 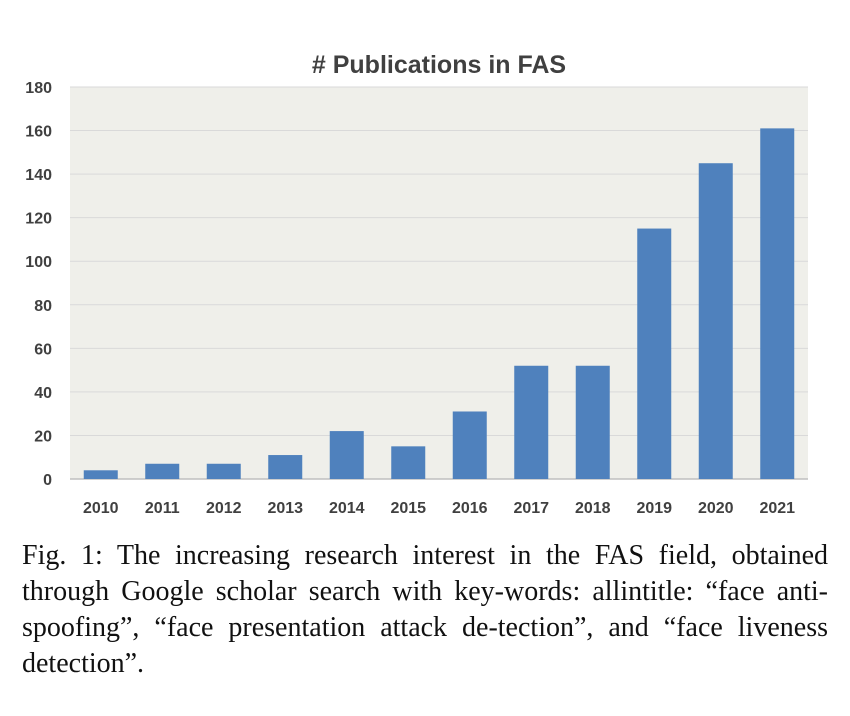 What do you see at coordinates (223, 471) in the screenshot?
I see `bar-2012` at bounding box center [223, 471].